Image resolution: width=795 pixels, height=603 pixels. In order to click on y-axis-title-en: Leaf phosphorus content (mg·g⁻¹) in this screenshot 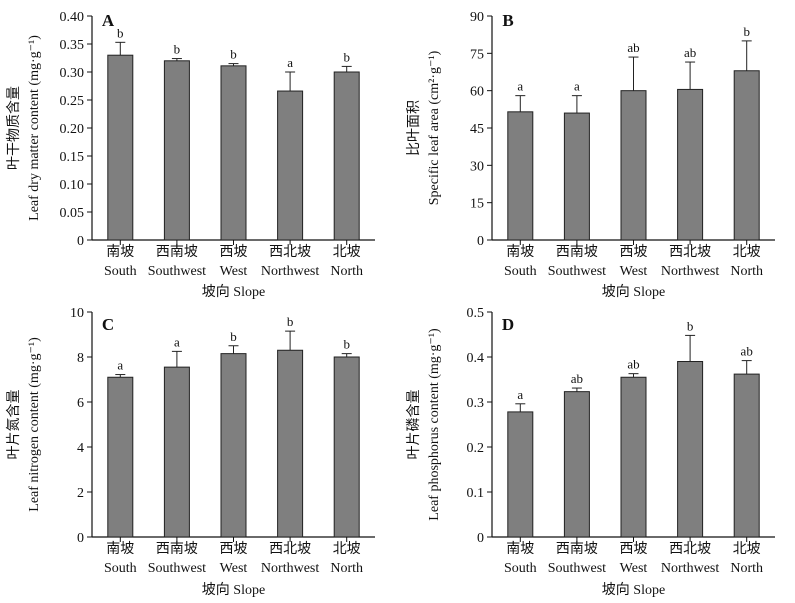, I will do `click(434, 424)`.